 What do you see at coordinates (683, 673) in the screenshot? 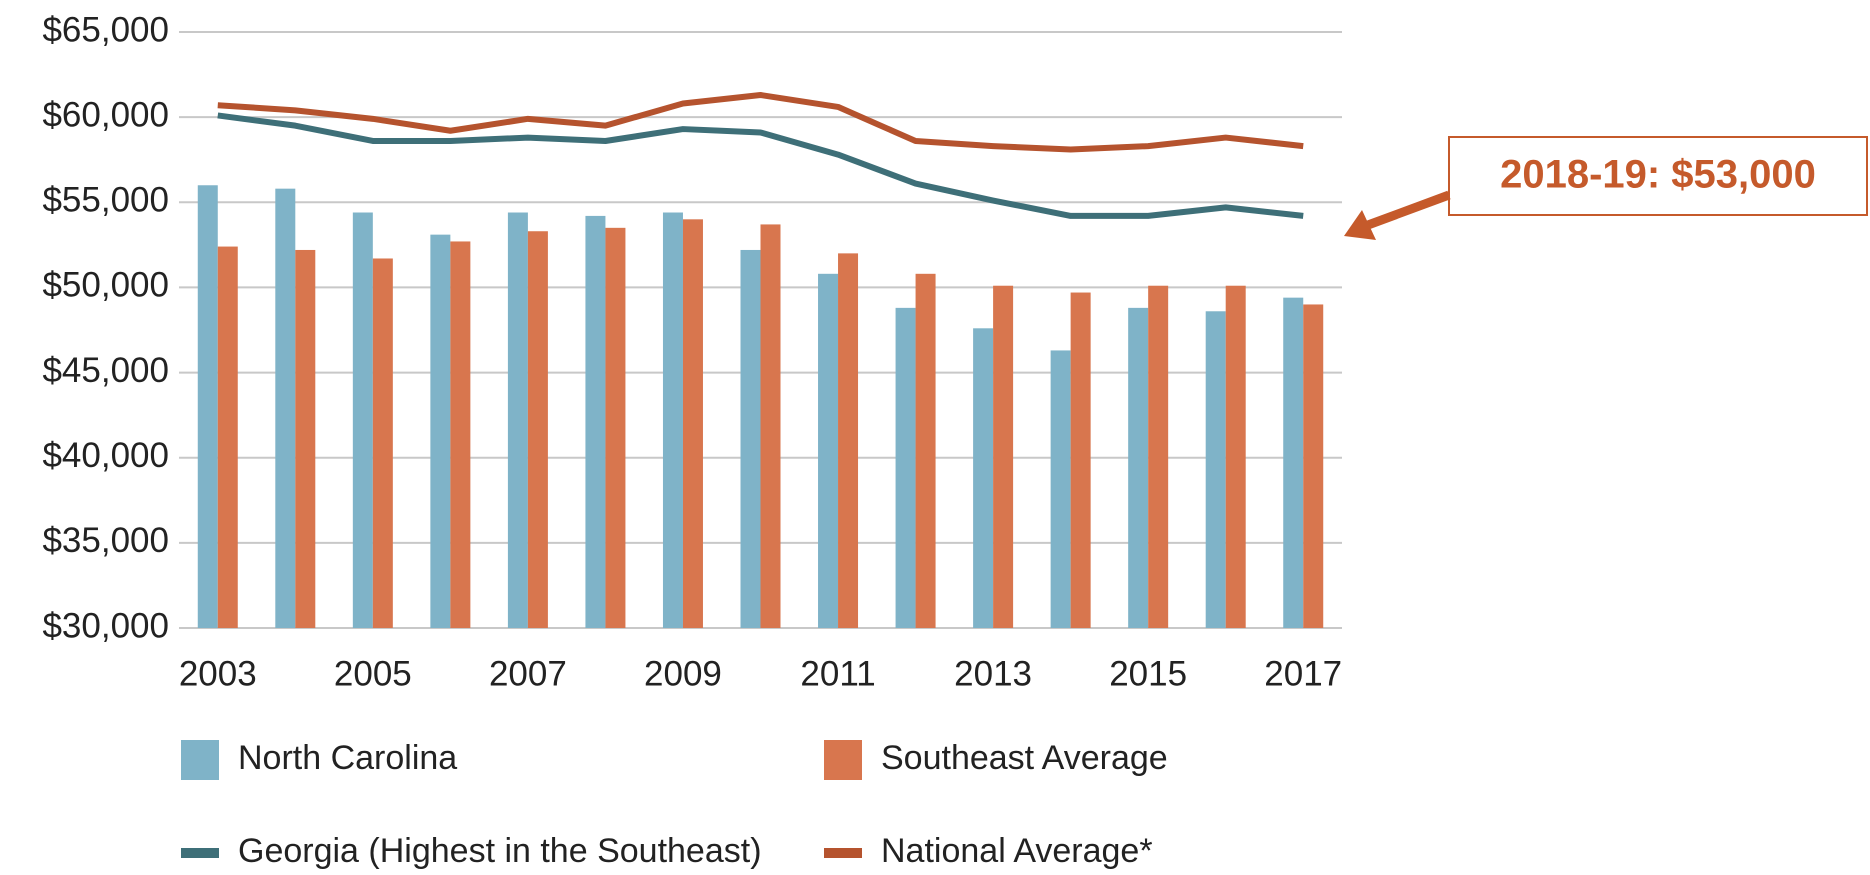
I see `x-tick-label: 2009` at bounding box center [683, 673].